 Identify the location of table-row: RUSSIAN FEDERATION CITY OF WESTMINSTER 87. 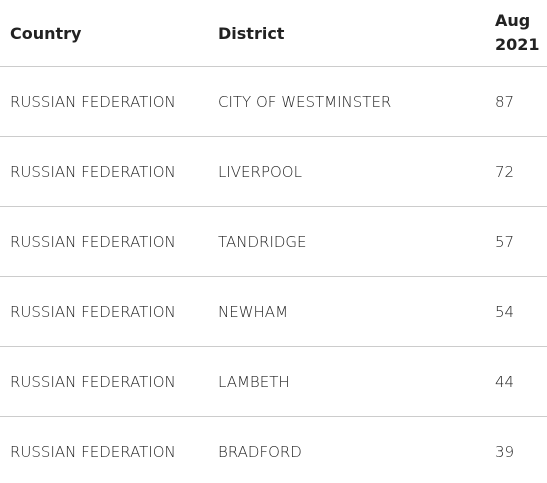
(273, 101).